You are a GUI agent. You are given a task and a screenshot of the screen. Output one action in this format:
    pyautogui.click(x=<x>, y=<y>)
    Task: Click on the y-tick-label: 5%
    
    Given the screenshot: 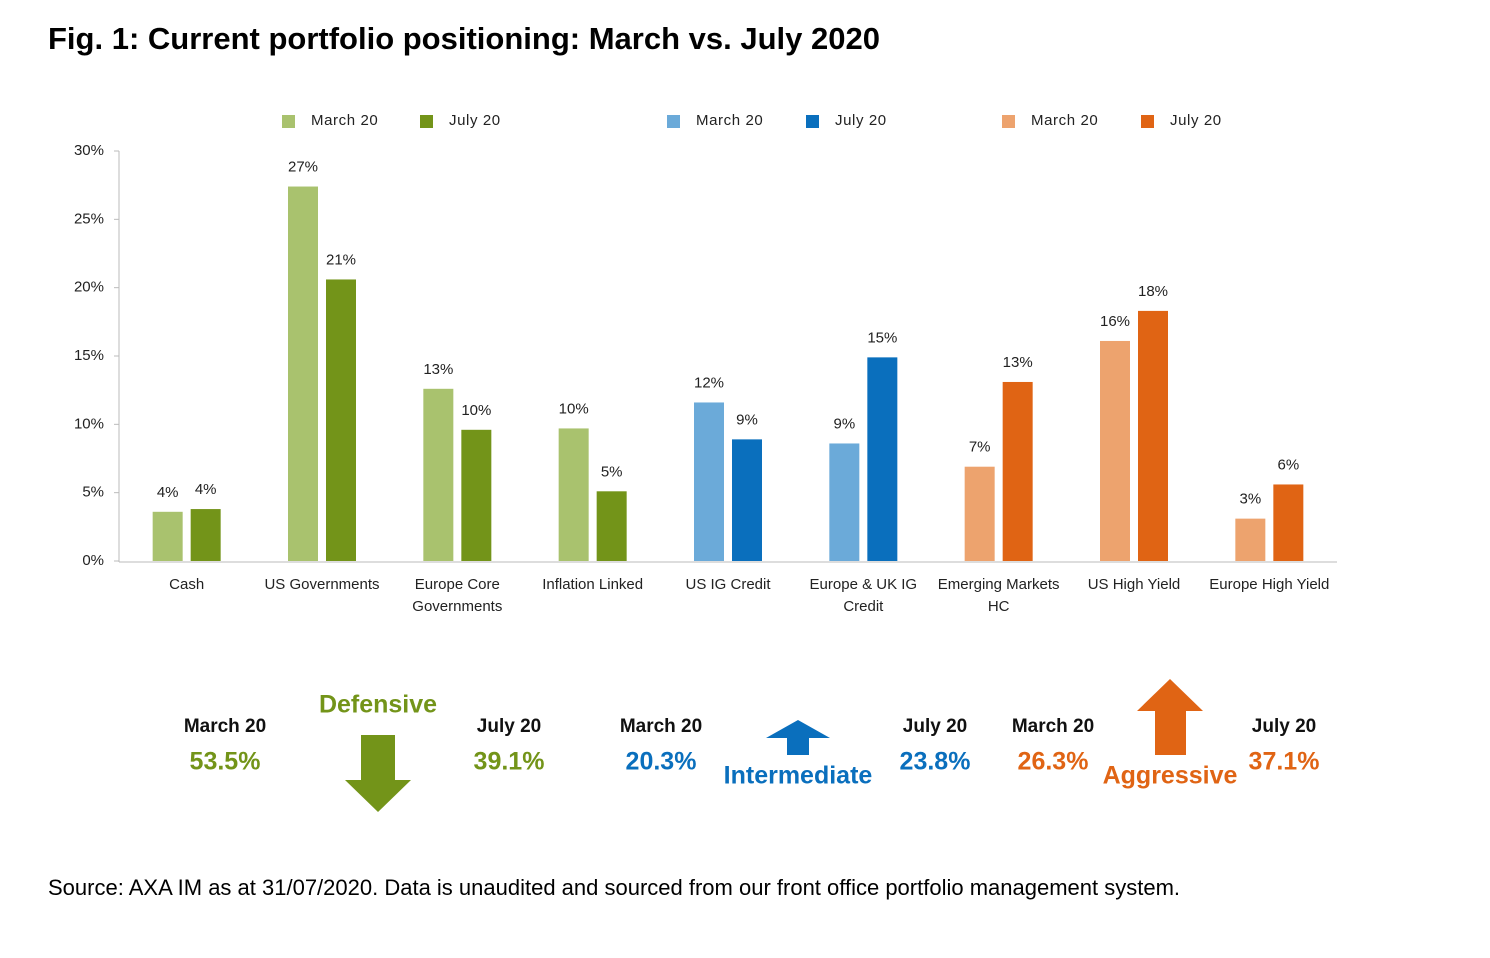 What is the action you would take?
    pyautogui.click(x=93, y=492)
    